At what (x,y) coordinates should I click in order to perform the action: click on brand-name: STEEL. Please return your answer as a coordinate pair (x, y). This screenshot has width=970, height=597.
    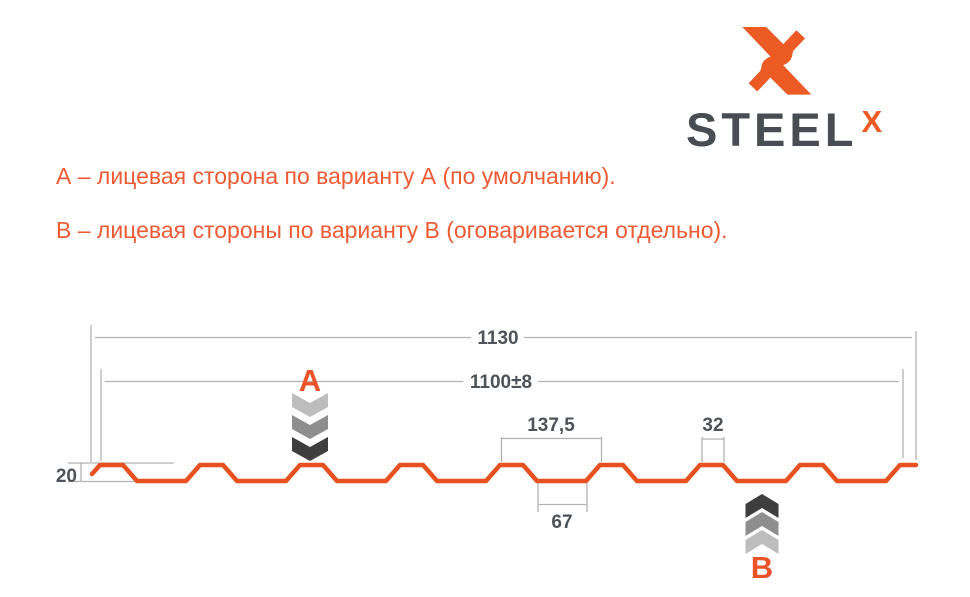
    Looking at the image, I should click on (772, 129).